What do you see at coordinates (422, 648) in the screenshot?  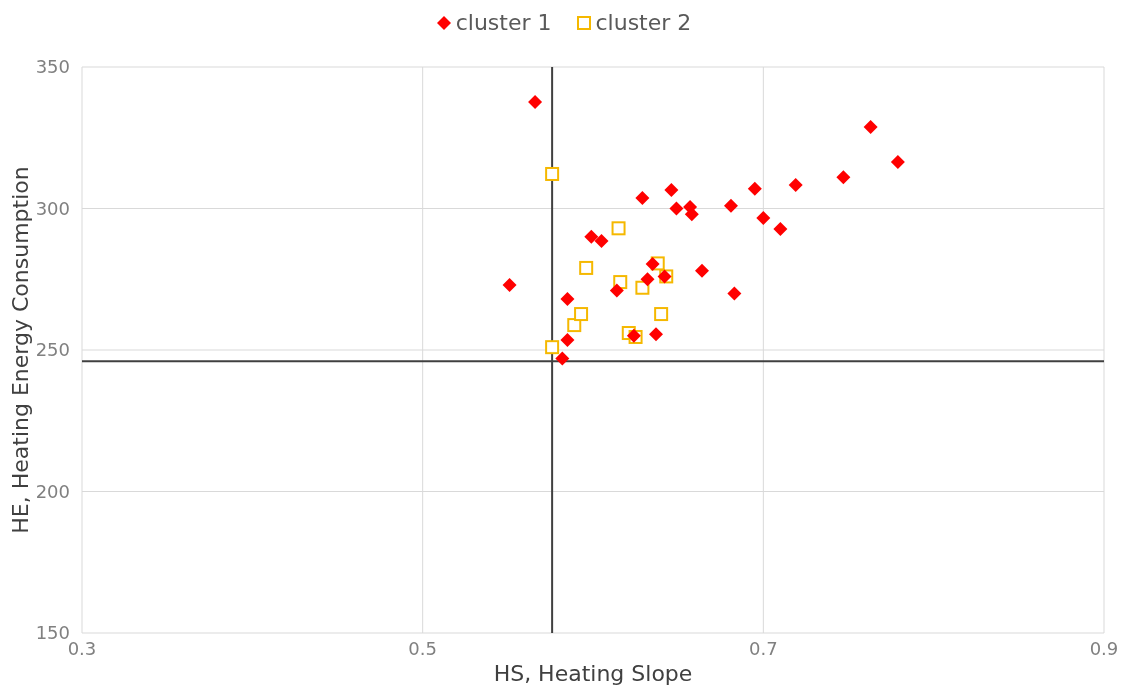 I see `x-tick-label: 0.5` at bounding box center [422, 648].